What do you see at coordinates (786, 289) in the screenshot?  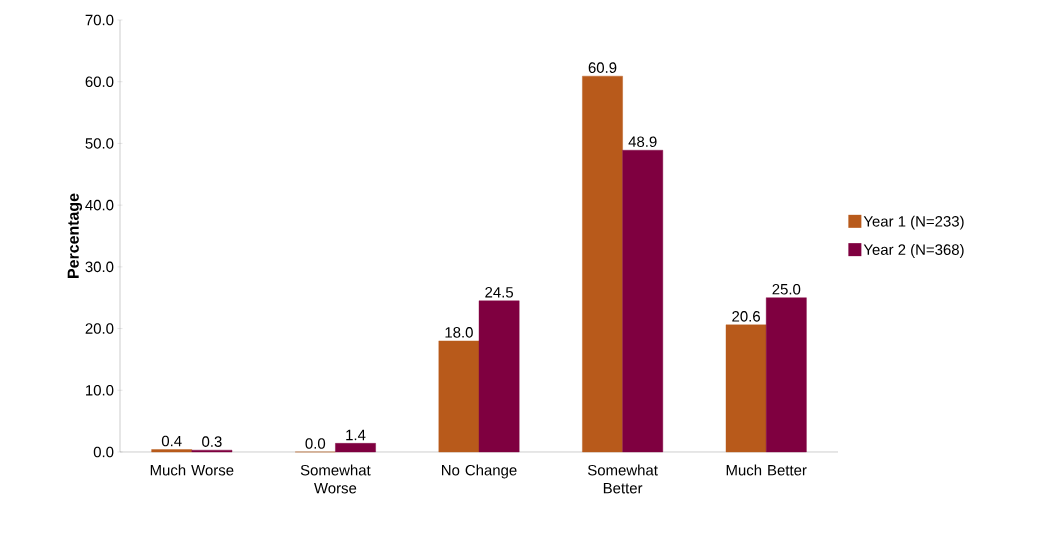 I see `data-label: 25.0` at bounding box center [786, 289].